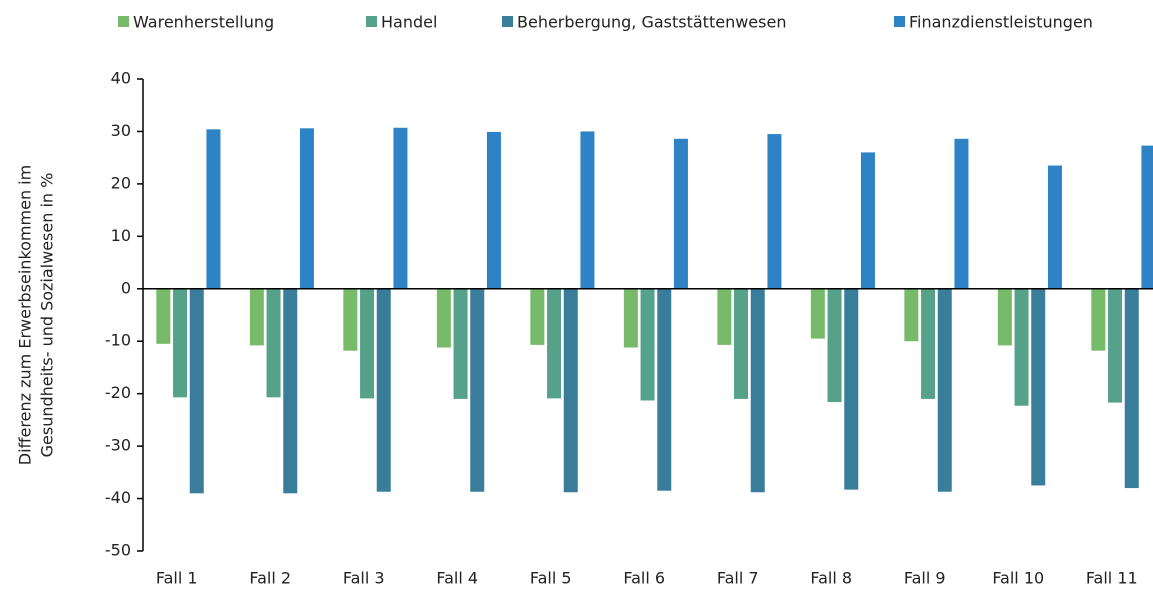 The width and height of the screenshot is (1153, 589). What do you see at coordinates (121, 235) in the screenshot?
I see `y-tick-label: 10` at bounding box center [121, 235].